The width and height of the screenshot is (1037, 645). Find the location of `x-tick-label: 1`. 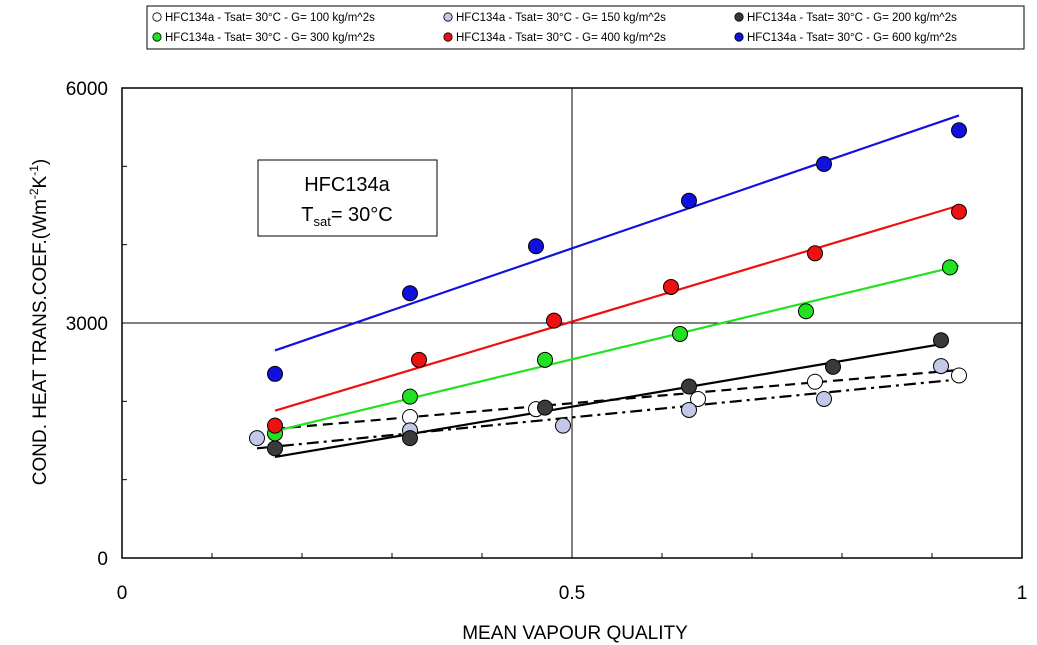

x-tick-label: 1 is located at coordinates (1022, 593).